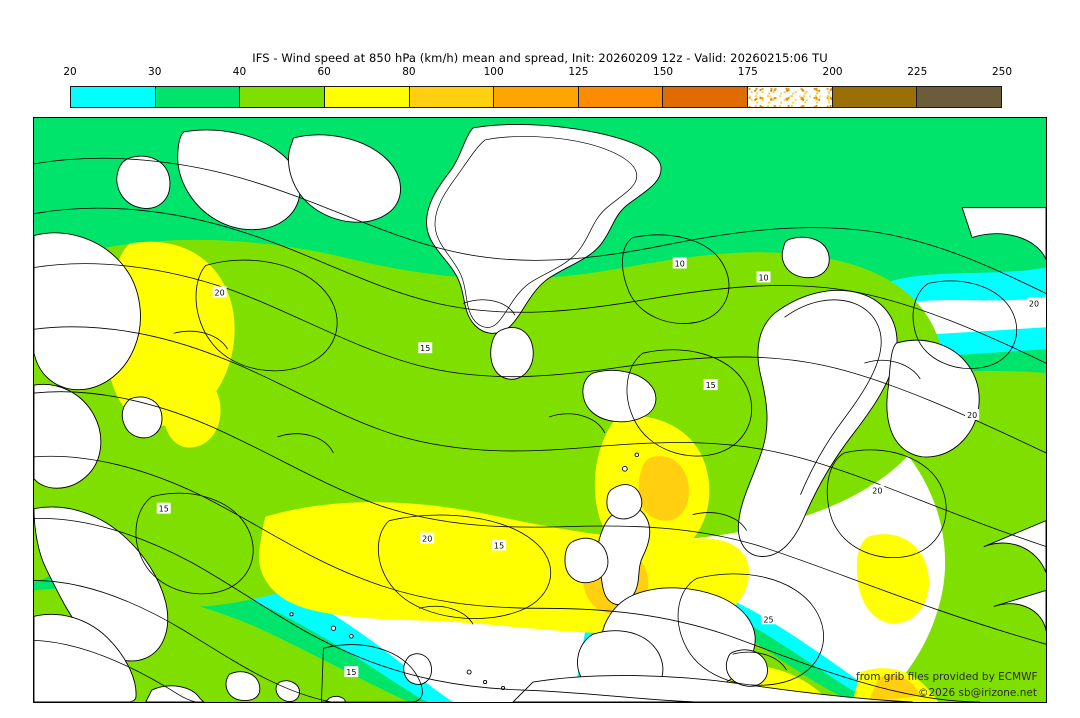 This screenshot has width=1080, height=718. What do you see at coordinates (324, 72) in the screenshot?
I see `colorbar-tick-60: 60` at bounding box center [324, 72].